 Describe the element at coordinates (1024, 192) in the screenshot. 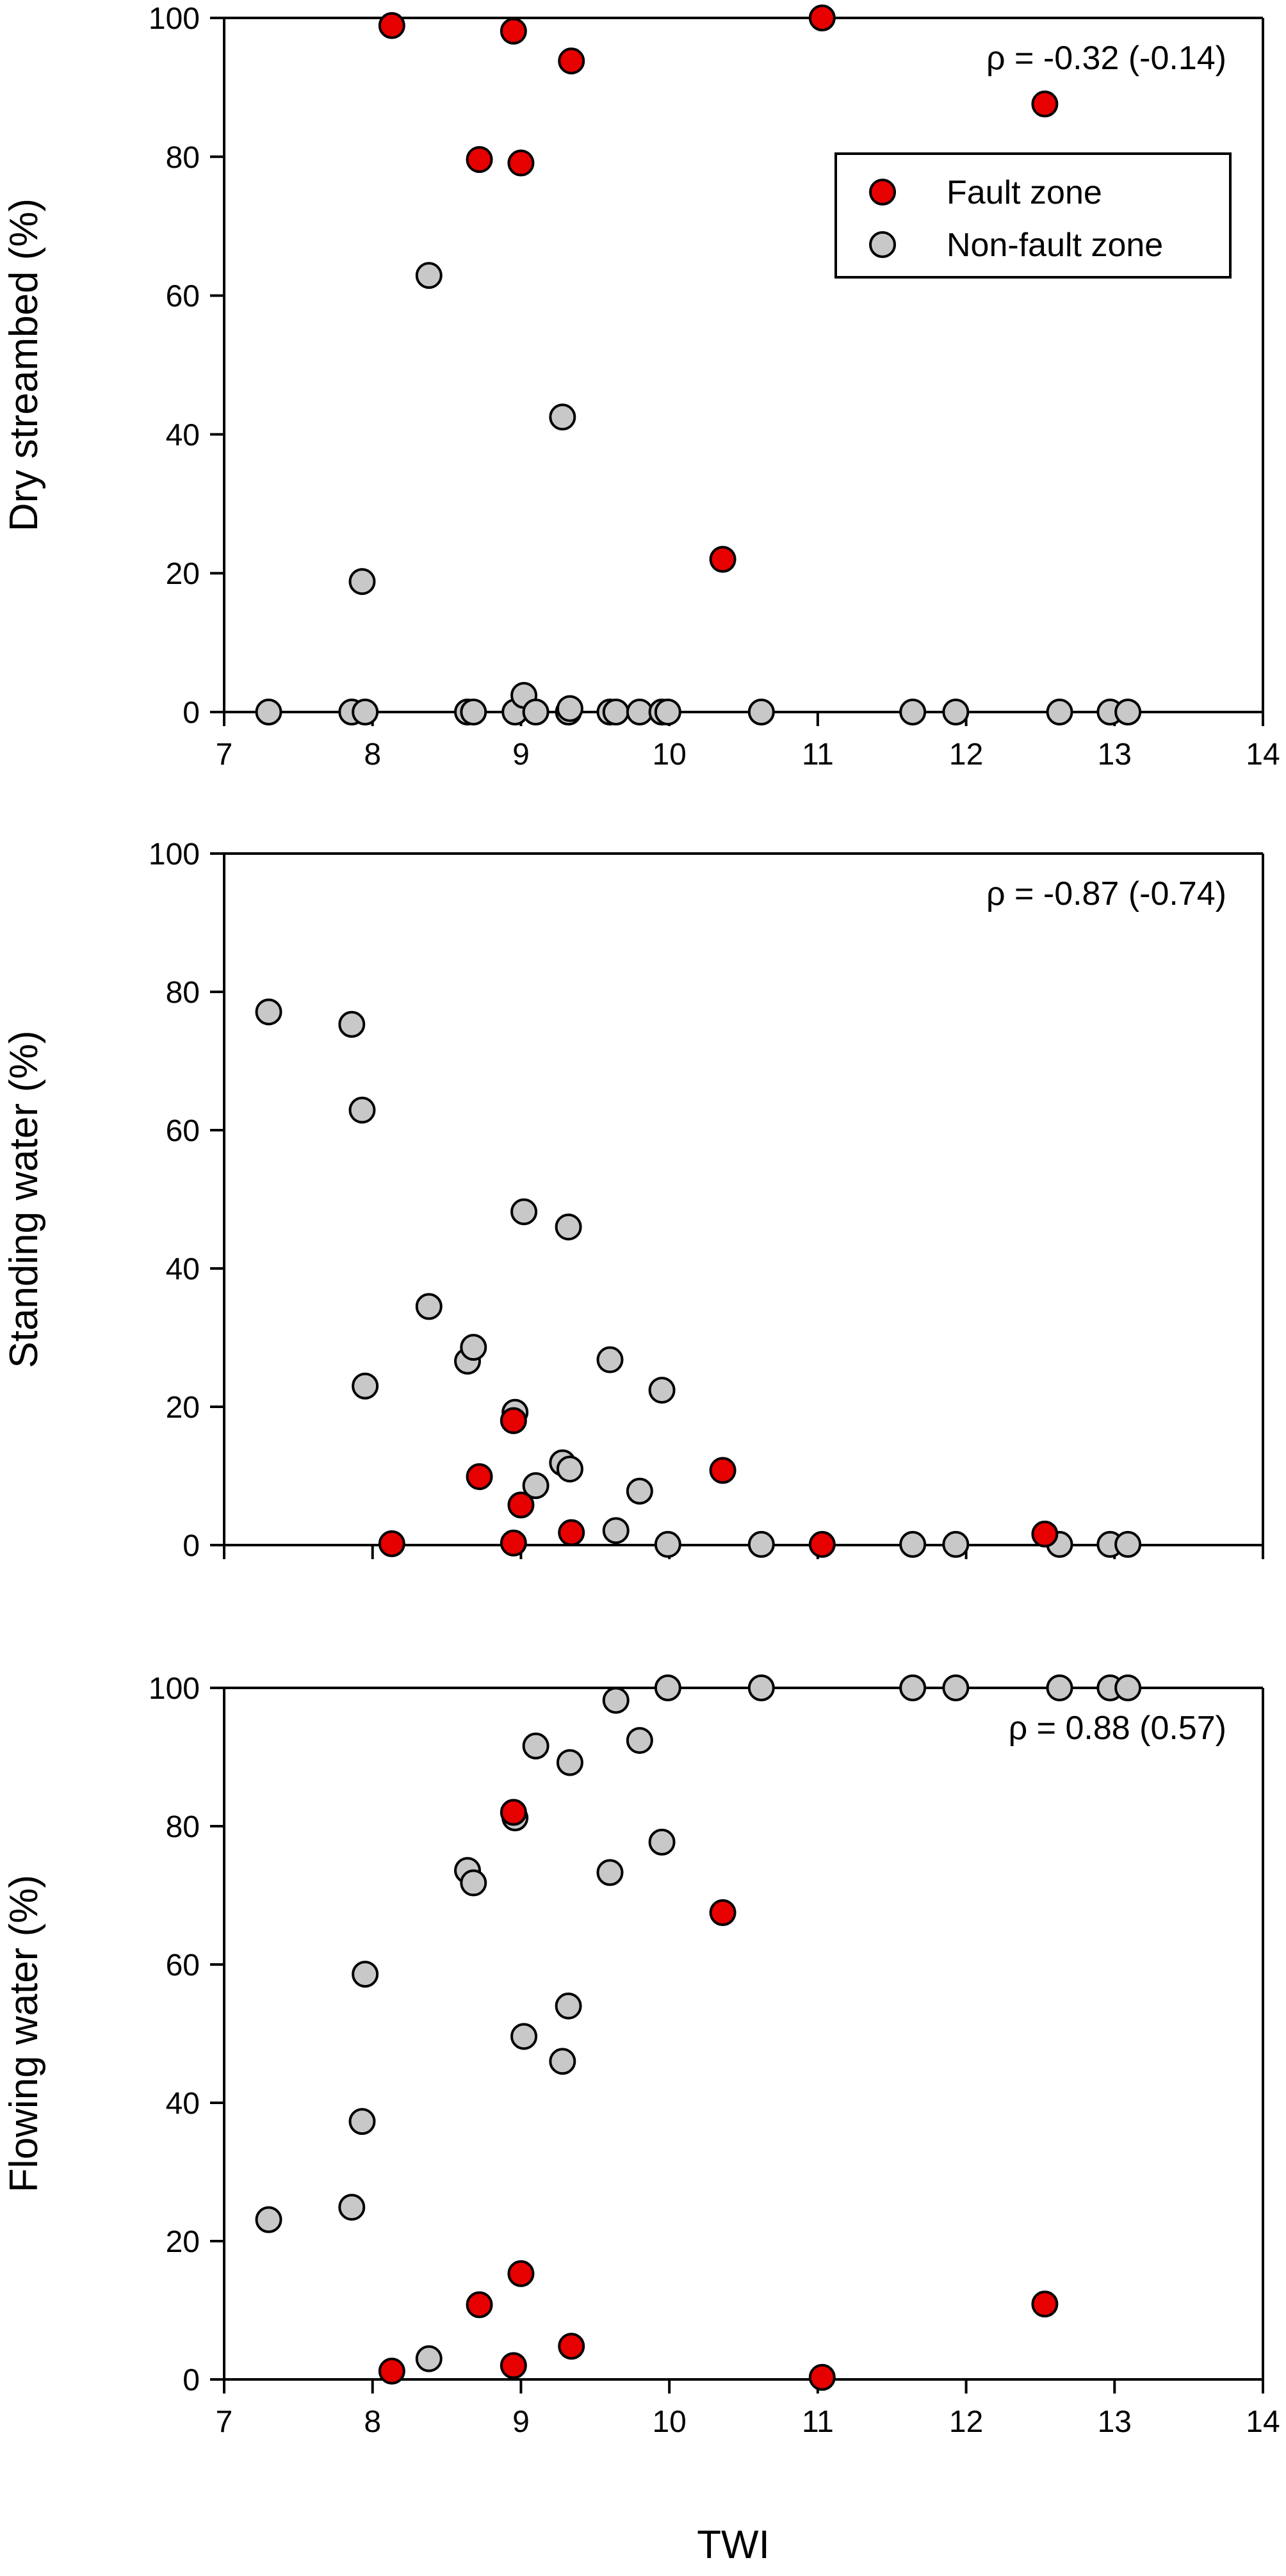

I see `legend-label: Fault zone` at that location.